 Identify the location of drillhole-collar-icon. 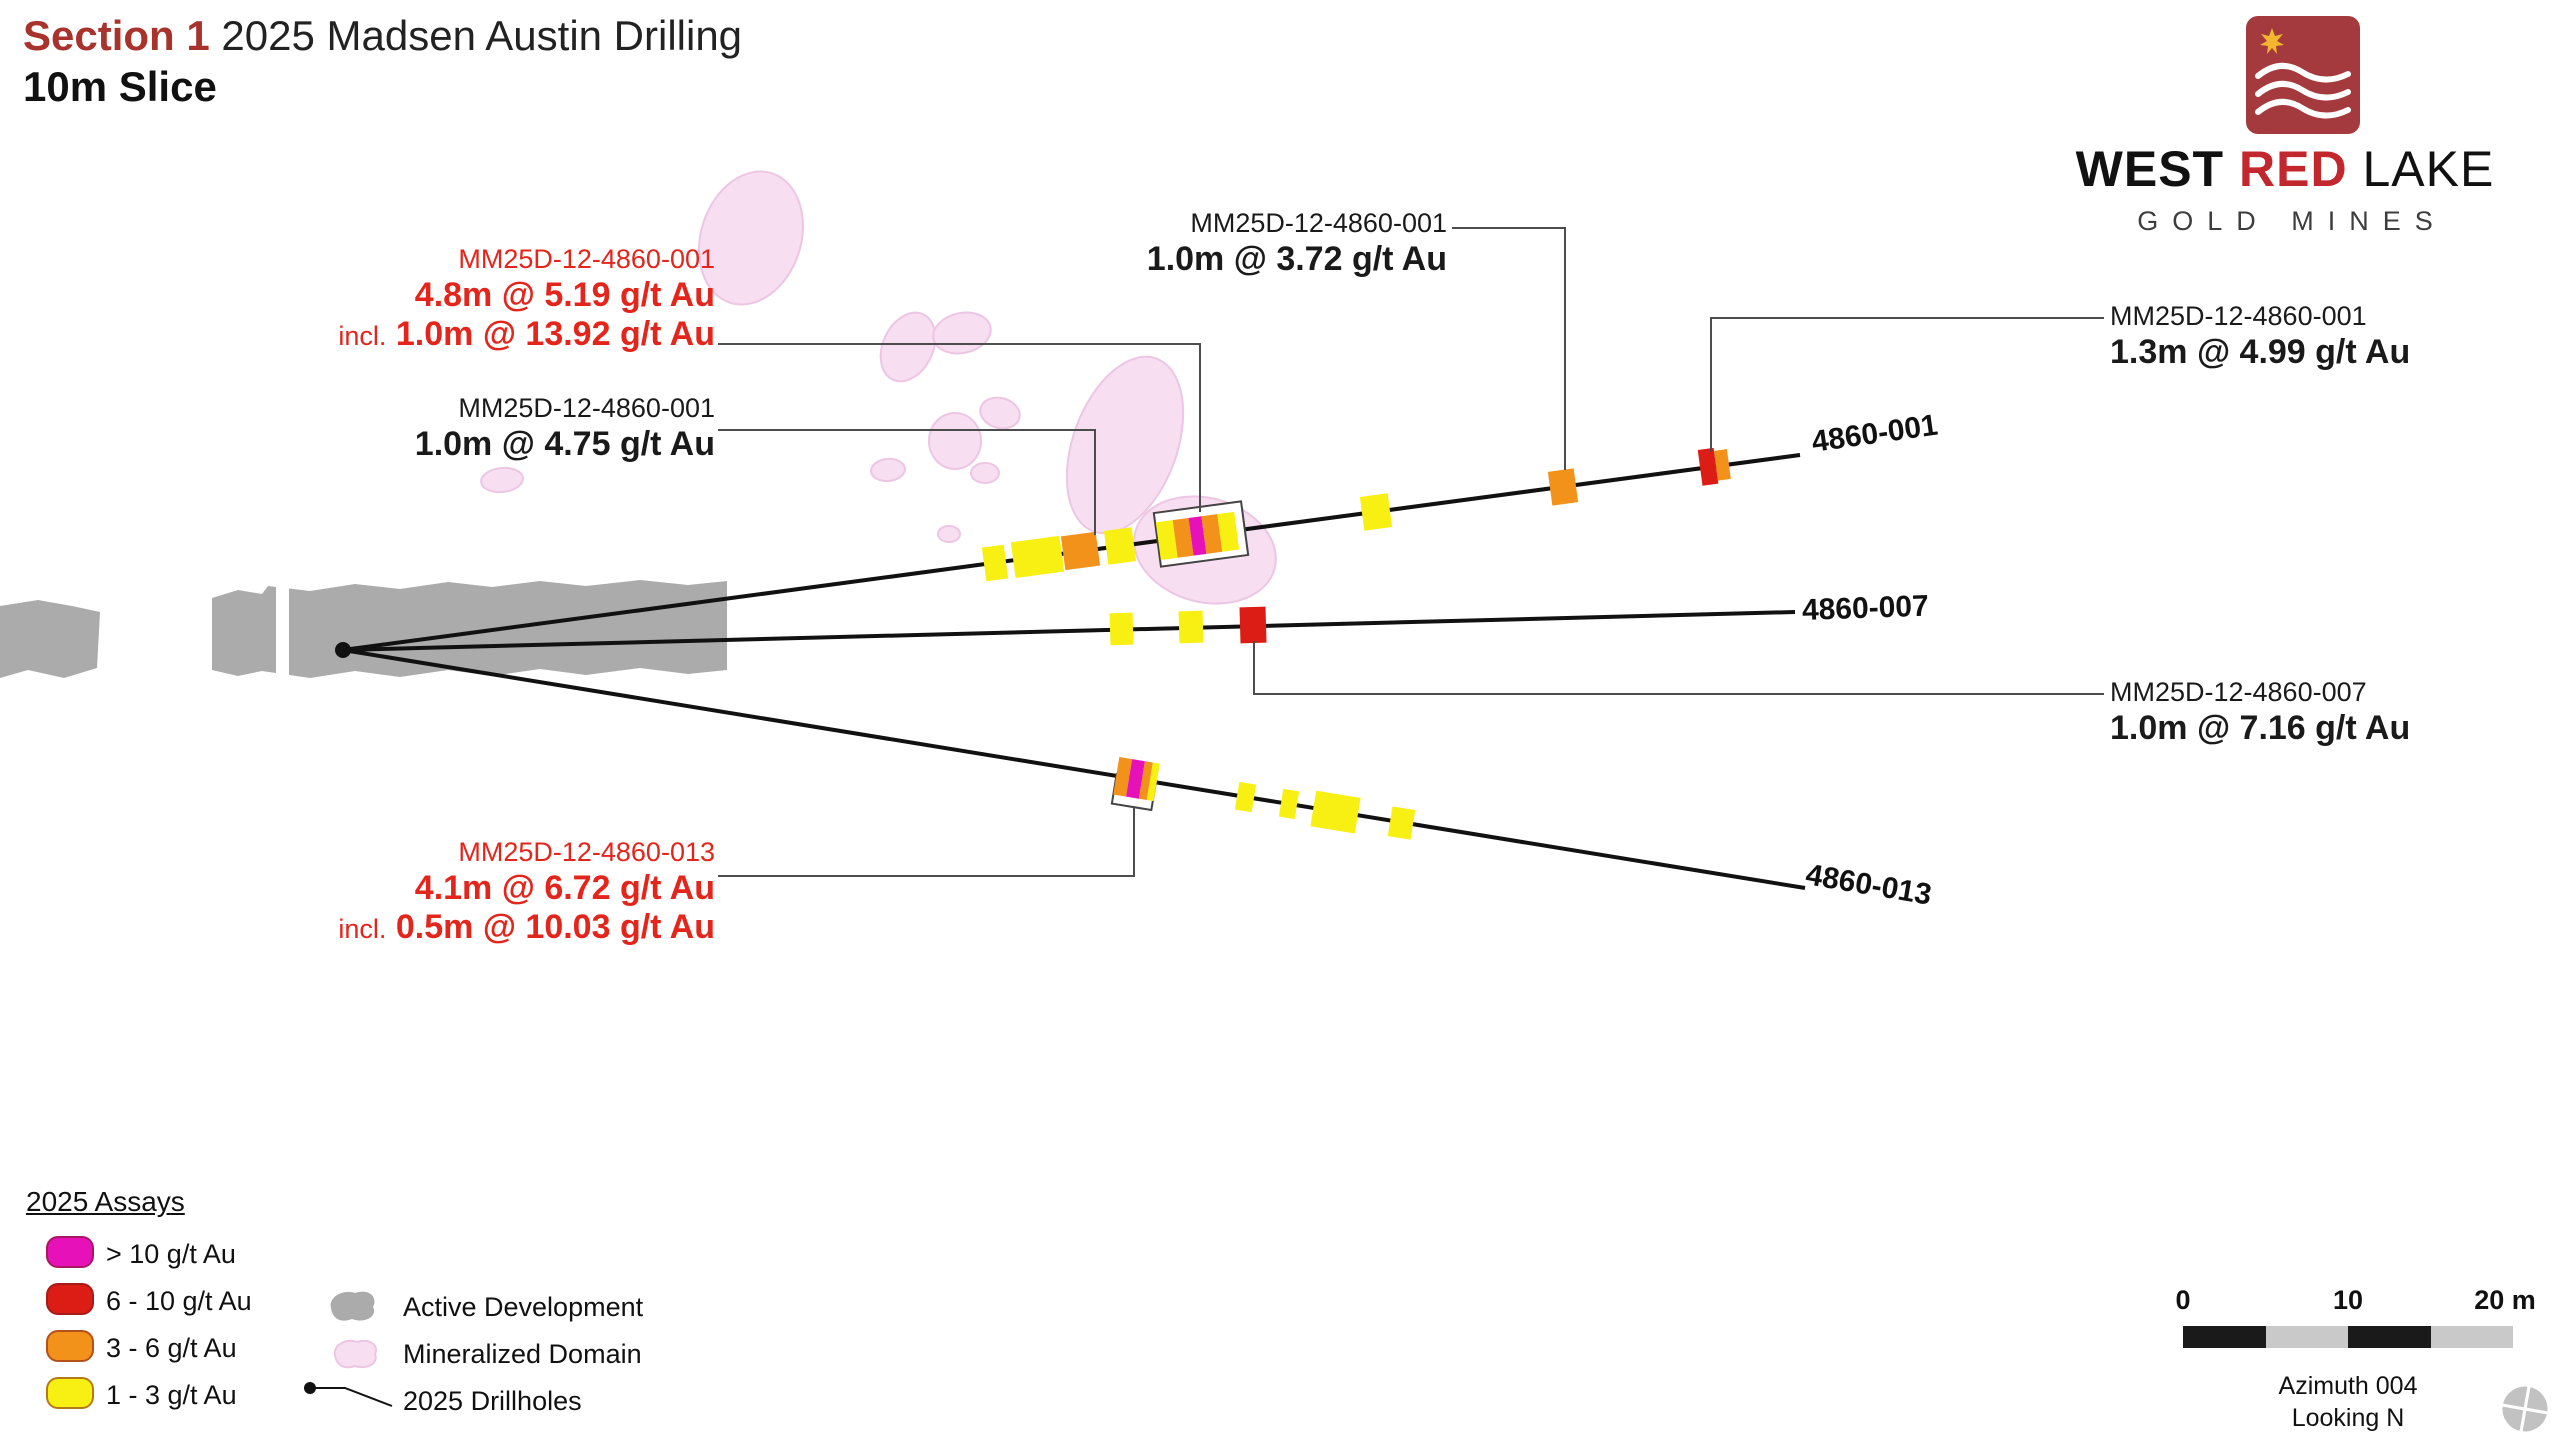
(310, 1388).